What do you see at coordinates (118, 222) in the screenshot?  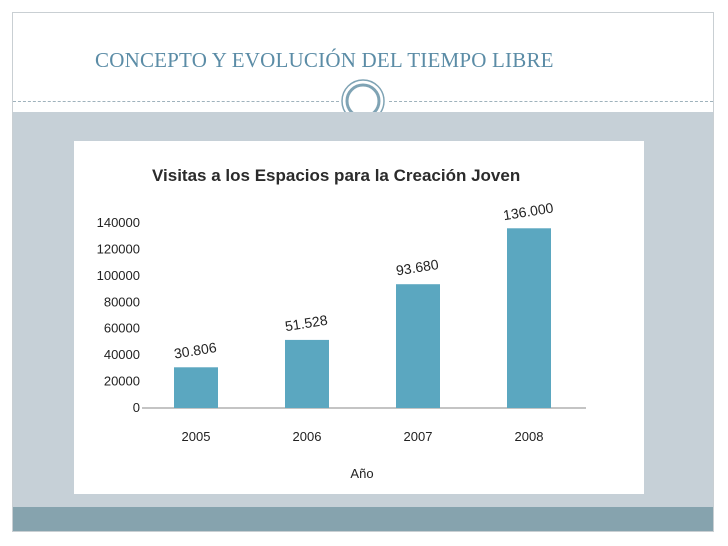 I see `y-tick-label: 140000` at bounding box center [118, 222].